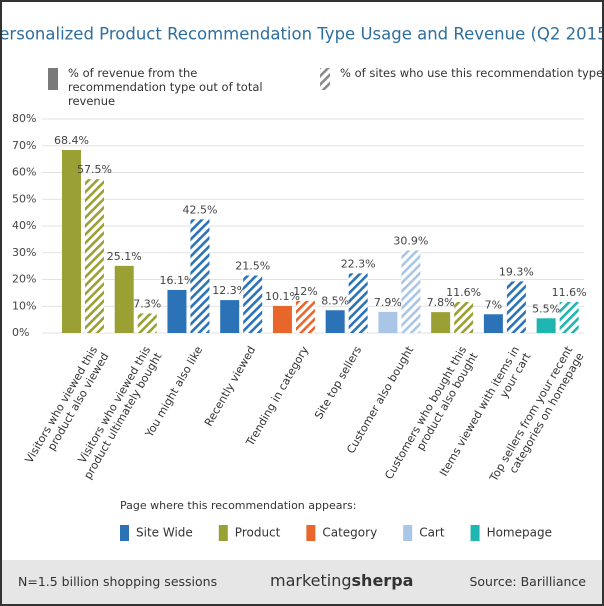 Image resolution: width=604 pixels, height=606 pixels. I want to click on page-legend-title: Page where this recommendation appears:, so click(238, 505).